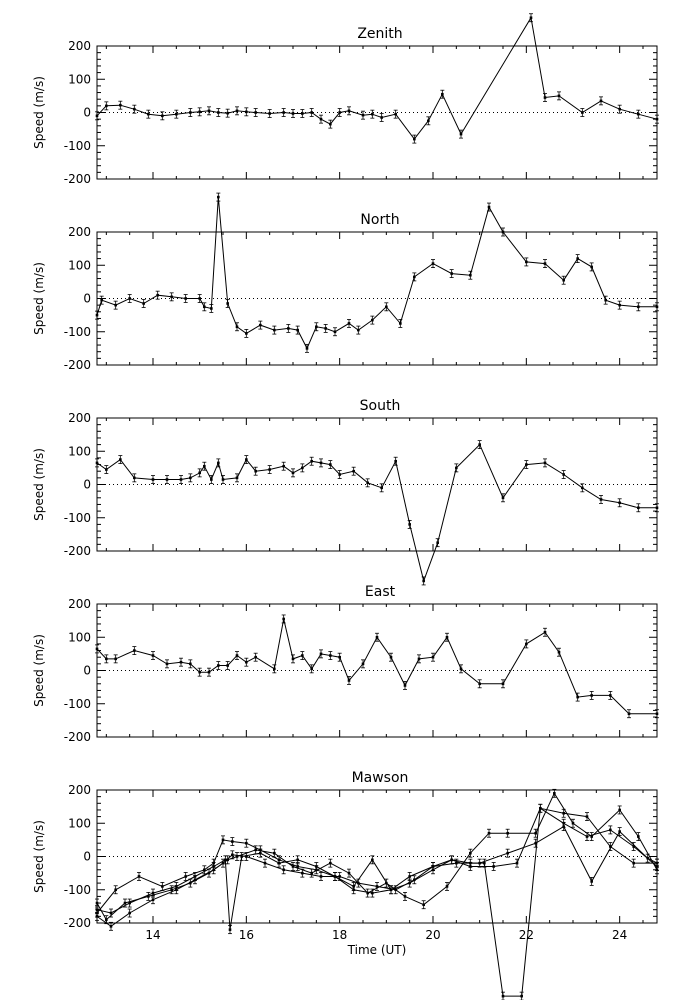 This screenshot has height=1000, width=700. I want to click on panel-title: South, so click(380, 406).